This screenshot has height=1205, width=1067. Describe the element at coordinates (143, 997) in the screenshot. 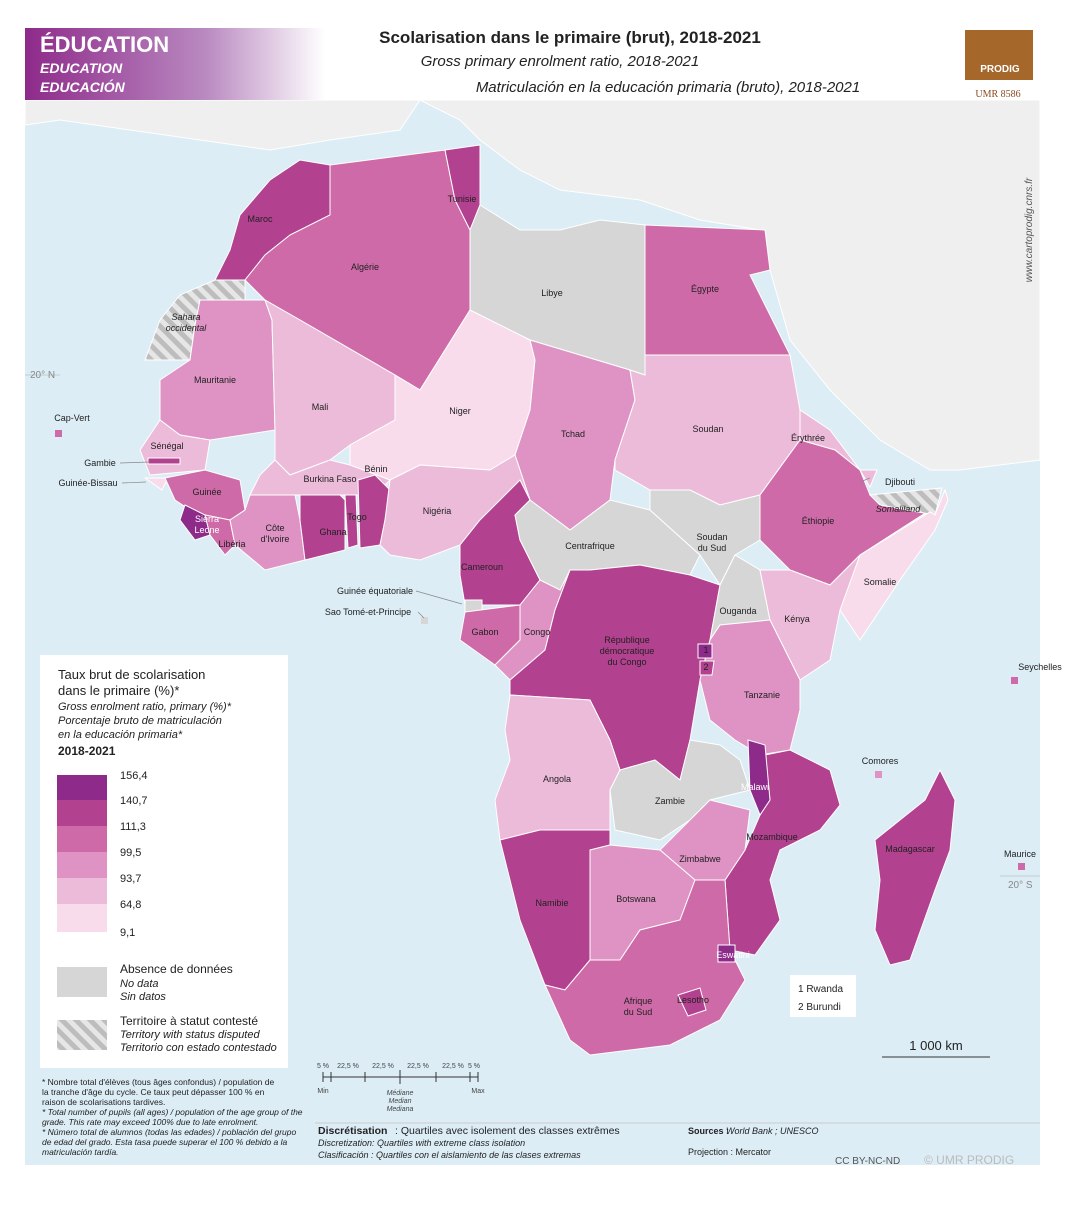

I see `label: Sin datos` at that location.